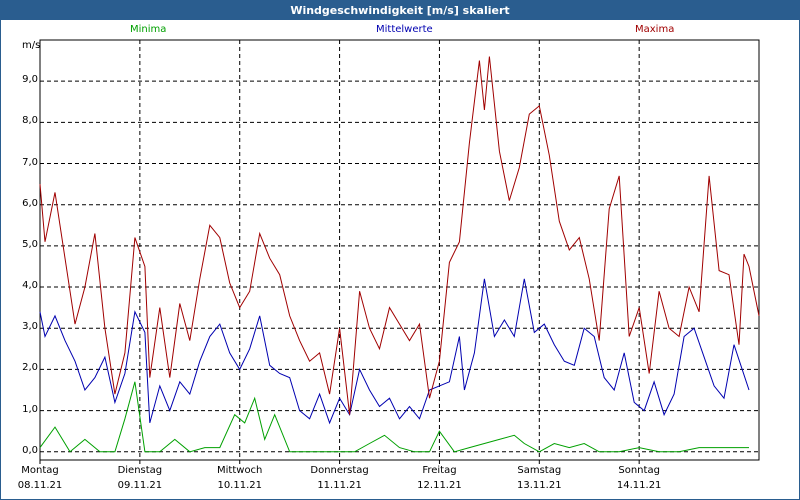 The width and height of the screenshot is (800, 500). Describe the element at coordinates (40, 470) in the screenshot. I see `x-day-name: Montag` at that location.